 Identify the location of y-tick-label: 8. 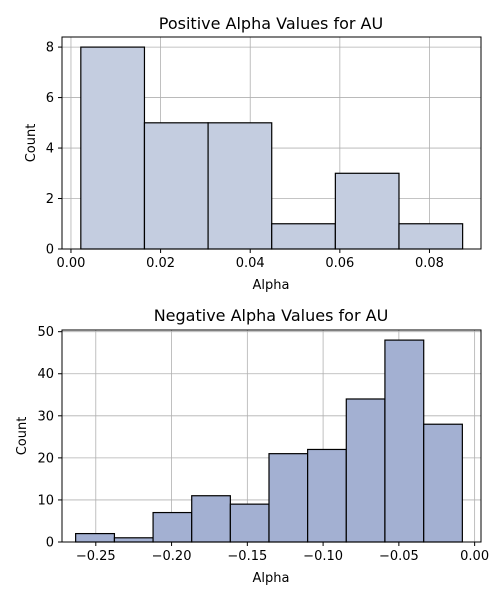
(50, 48).